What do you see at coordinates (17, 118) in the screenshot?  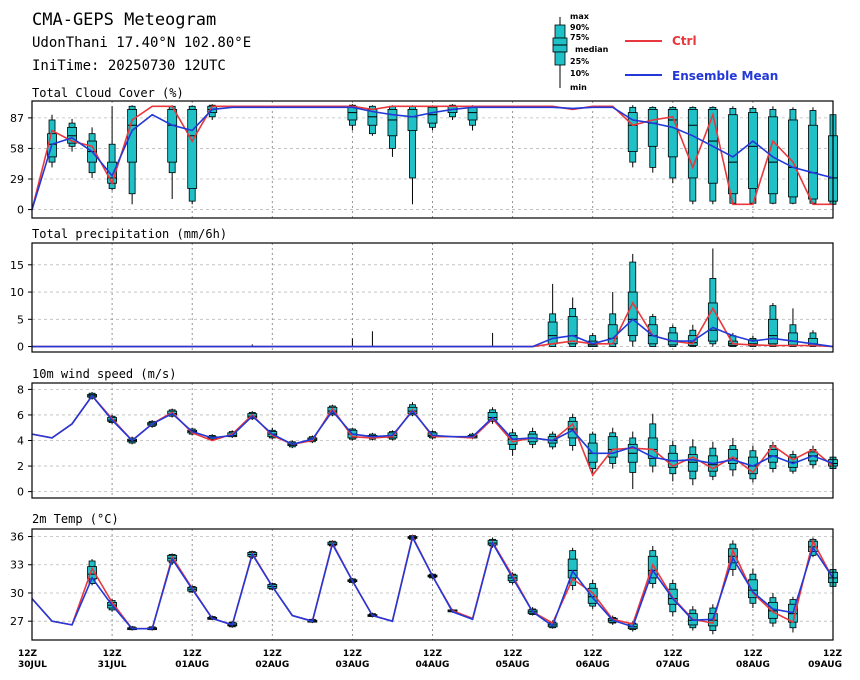 I see `y-tick-label: 87` at bounding box center [17, 118].